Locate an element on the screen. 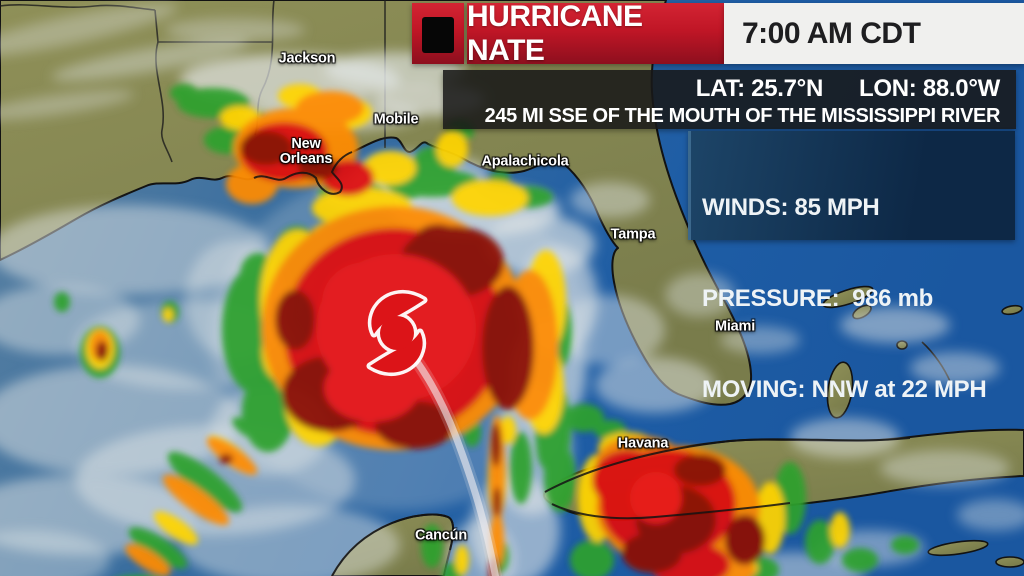 The width and height of the screenshot is (1024, 576). timestamp: 7:00 AM CDT is located at coordinates (831, 33).